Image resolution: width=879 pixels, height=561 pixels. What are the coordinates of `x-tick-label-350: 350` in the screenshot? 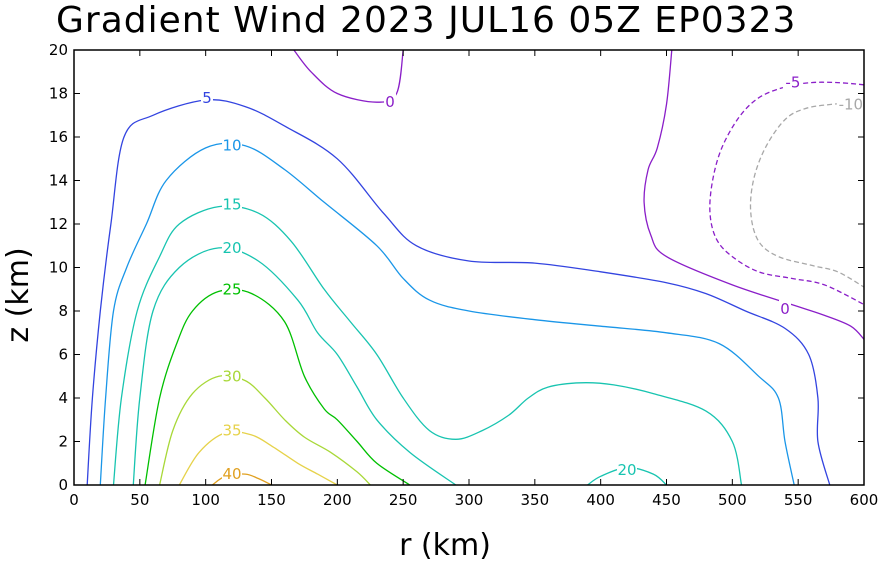 It's located at (535, 500).